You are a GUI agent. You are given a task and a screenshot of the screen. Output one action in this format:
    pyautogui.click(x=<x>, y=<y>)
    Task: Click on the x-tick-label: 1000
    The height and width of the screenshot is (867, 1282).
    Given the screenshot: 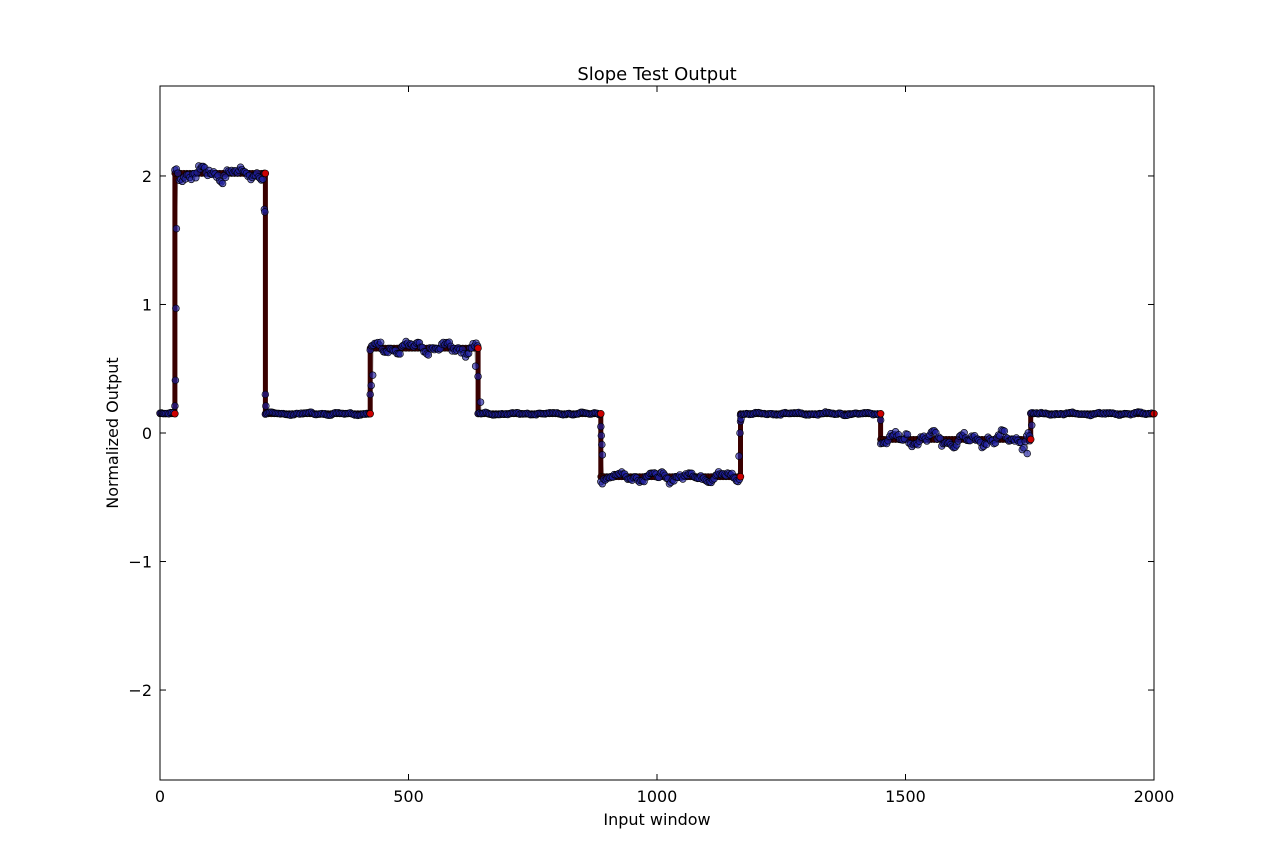 What is the action you would take?
    pyautogui.click(x=657, y=796)
    